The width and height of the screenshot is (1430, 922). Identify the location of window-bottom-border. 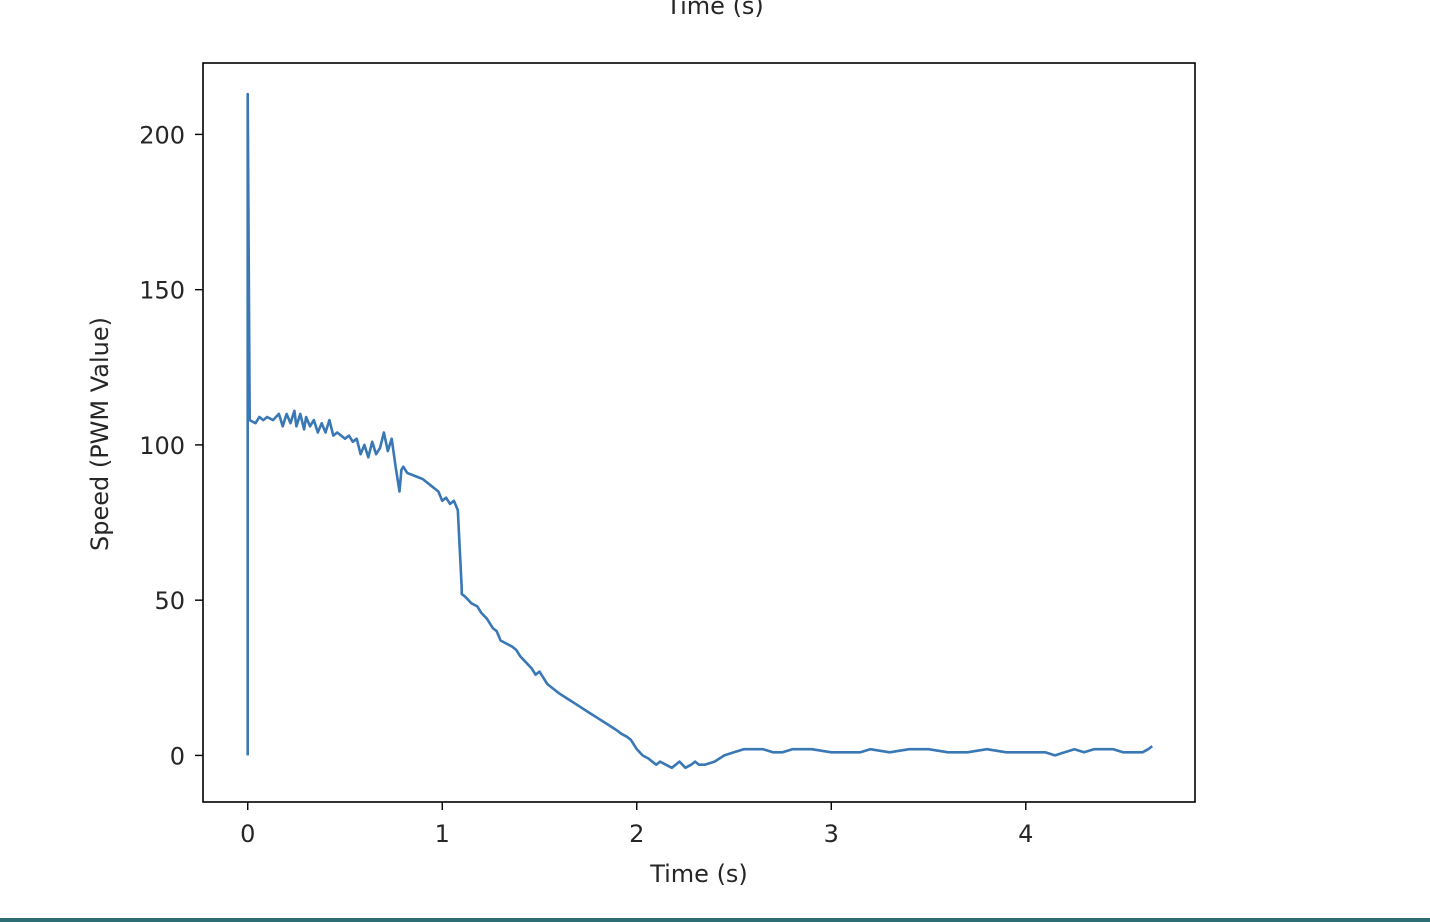
(715, 920).